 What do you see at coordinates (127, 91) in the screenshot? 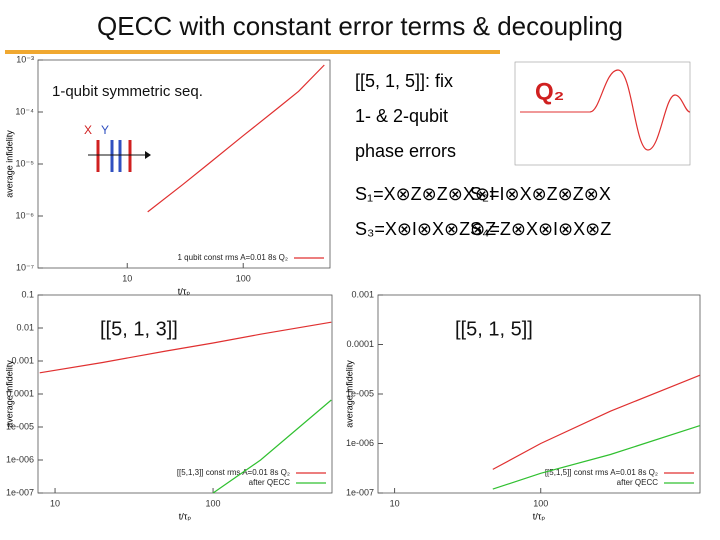
I see `annotation: 1-qubit symmetric seq.` at bounding box center [127, 91].